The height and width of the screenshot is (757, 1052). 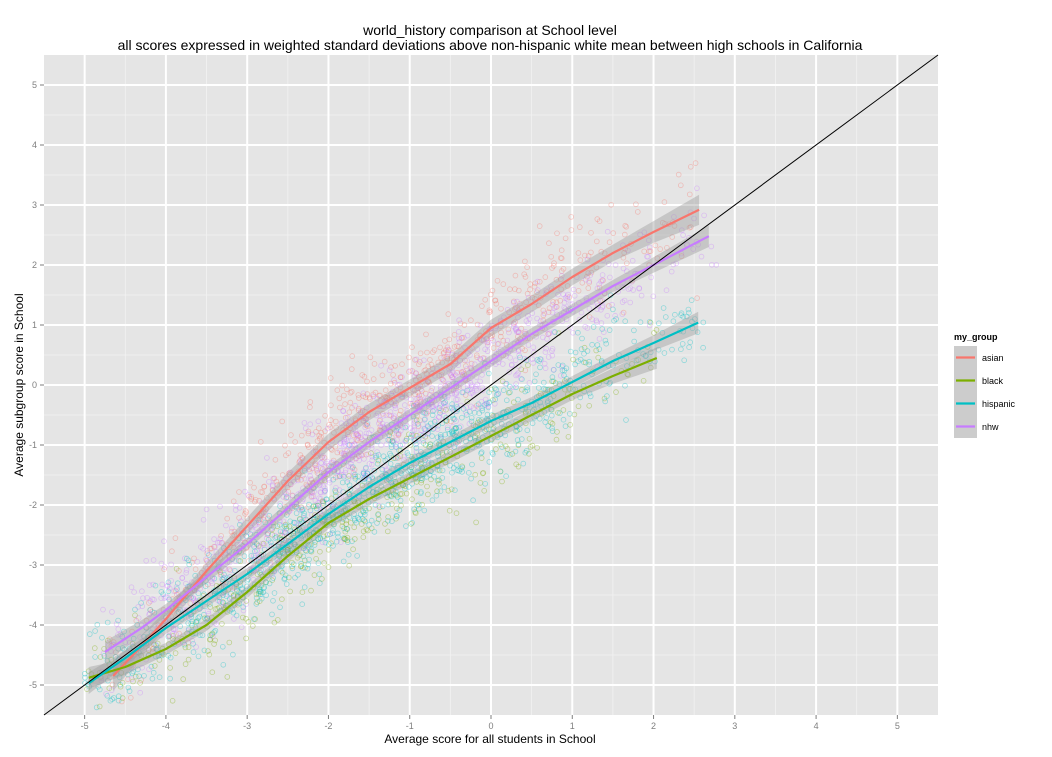 What do you see at coordinates (490, 723) in the screenshot?
I see `x-axis-ticks: -5 -4 -3 -2 -1 0 1 2 3 4 5` at bounding box center [490, 723].